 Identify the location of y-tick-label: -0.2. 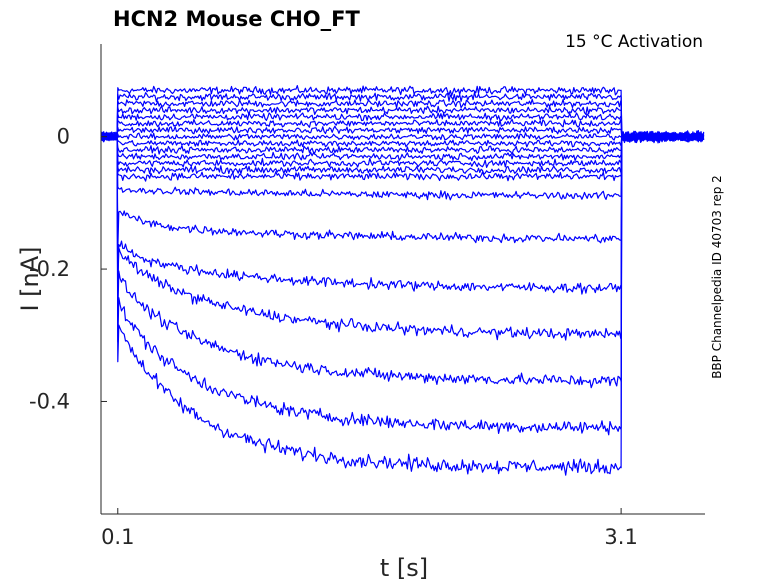
(49, 269).